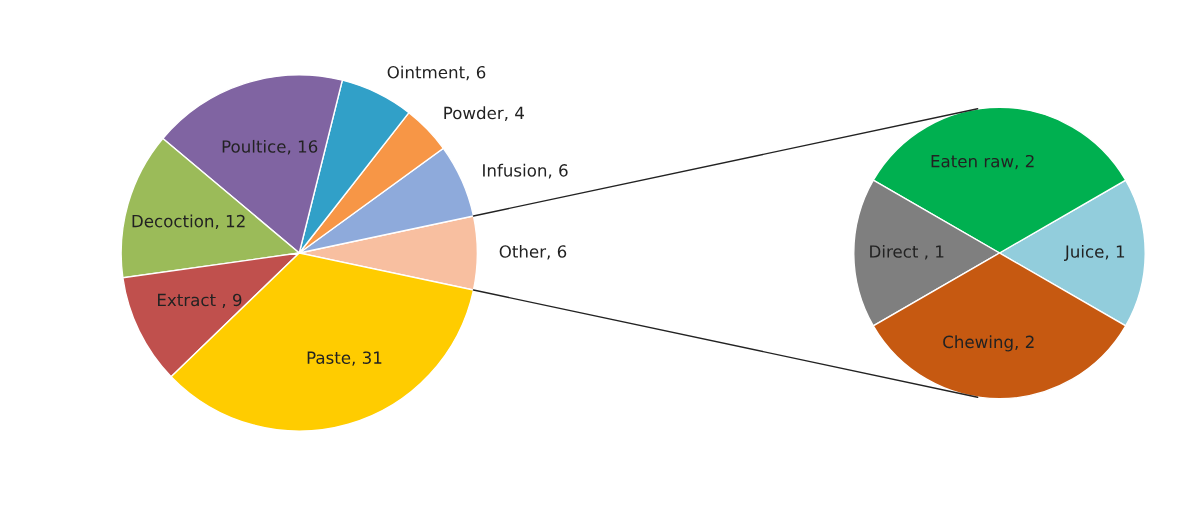 Image resolution: width=1197 pixels, height=506 pixels. What do you see at coordinates (173, 221) in the screenshot?
I see `slice-label: Decoction` at bounding box center [173, 221].